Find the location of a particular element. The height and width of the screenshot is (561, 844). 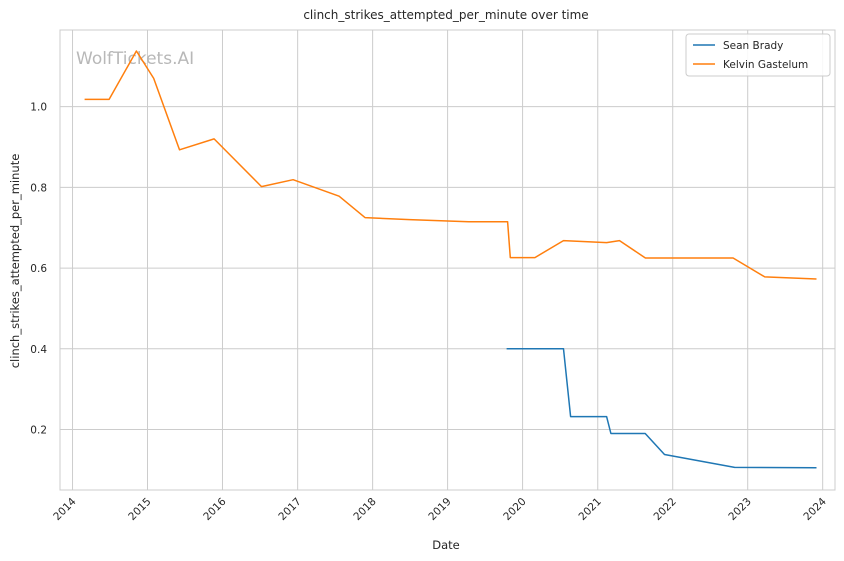

legend-box is located at coordinates (758, 55).